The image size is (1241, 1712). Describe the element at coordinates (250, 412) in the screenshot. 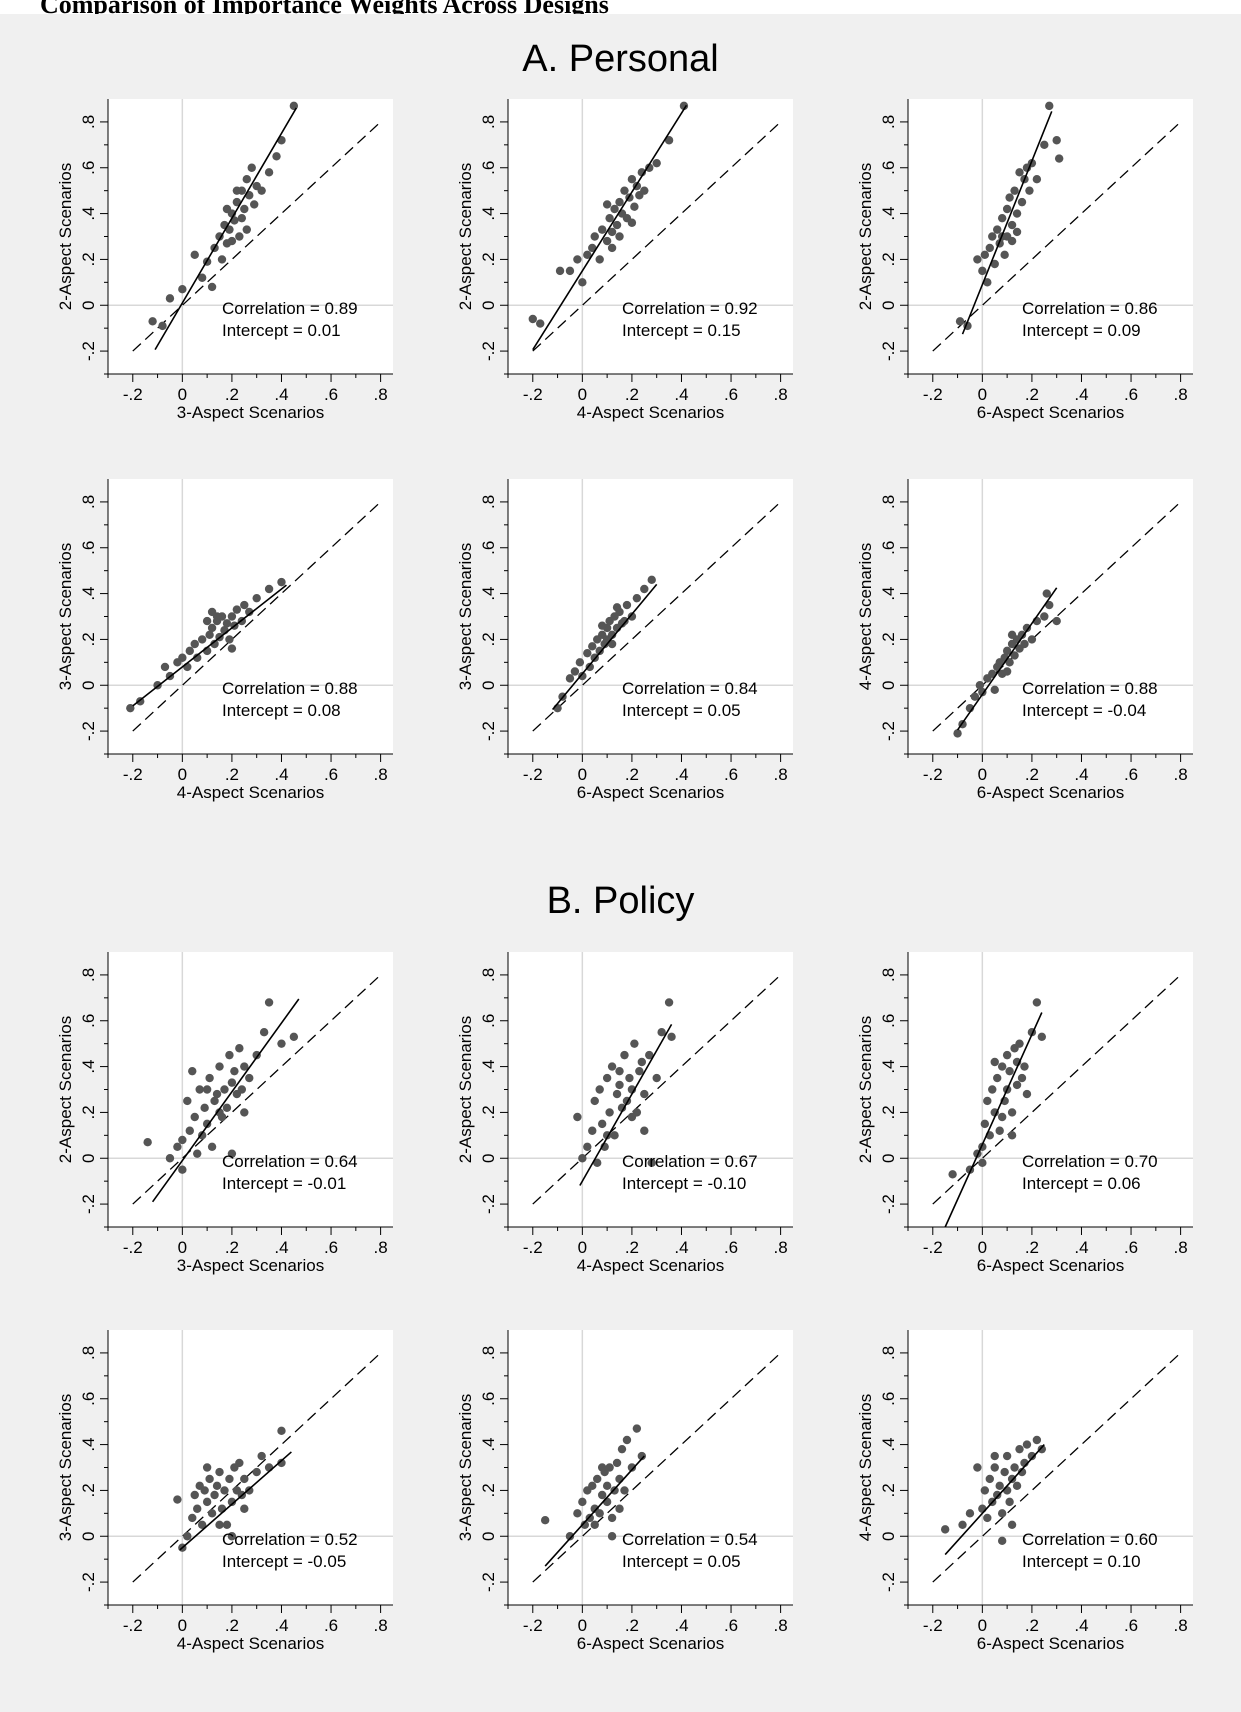

I see `x-axis-title: 3-Aspect Scenarios` at that location.